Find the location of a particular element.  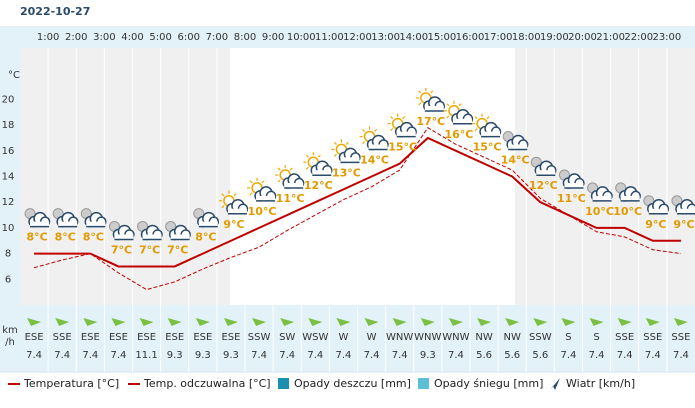

wind-speed: 11.1 is located at coordinates (146, 355).